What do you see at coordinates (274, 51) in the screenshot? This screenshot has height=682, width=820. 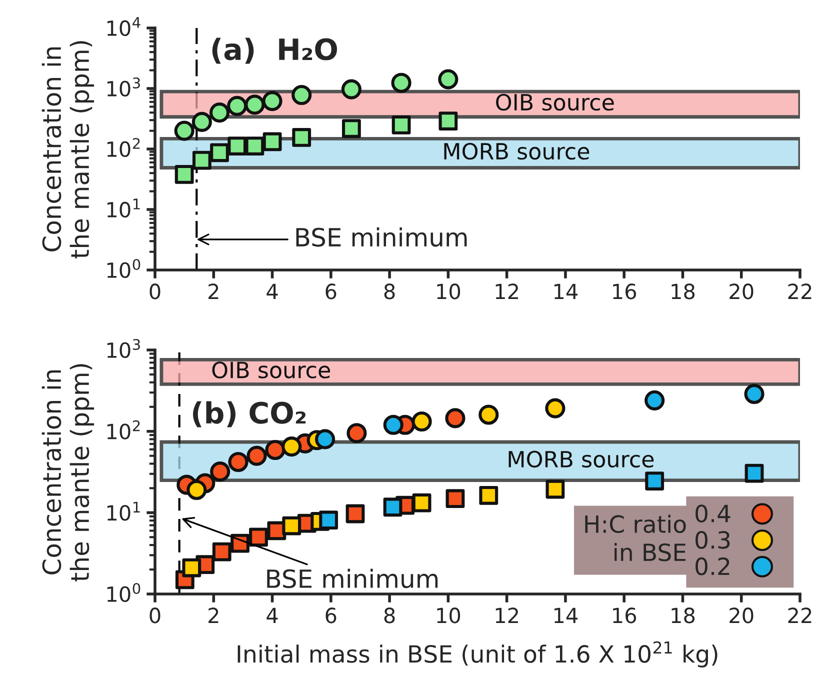 I see `chart-title: (a) H₂O` at bounding box center [274, 51].